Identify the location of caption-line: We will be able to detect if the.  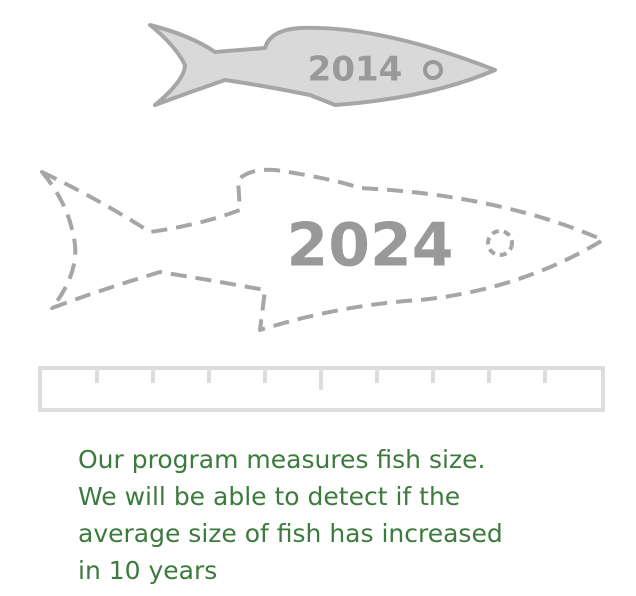
(269, 496).